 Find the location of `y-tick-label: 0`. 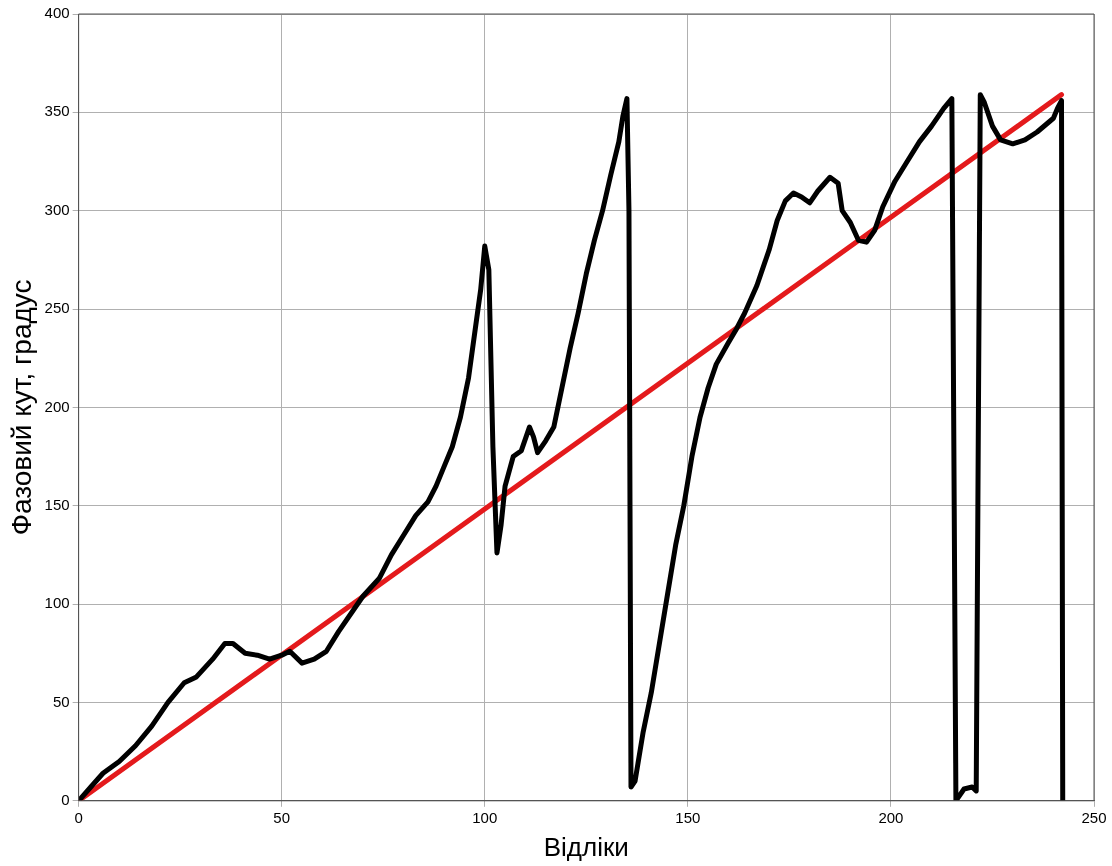

y-tick-label: 0 is located at coordinates (65, 799).